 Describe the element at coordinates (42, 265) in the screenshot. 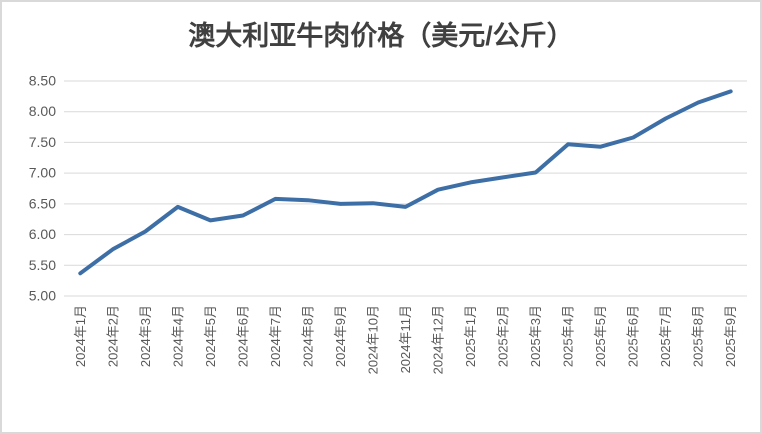

I see `y-axis-tick-label: 5.50` at that location.